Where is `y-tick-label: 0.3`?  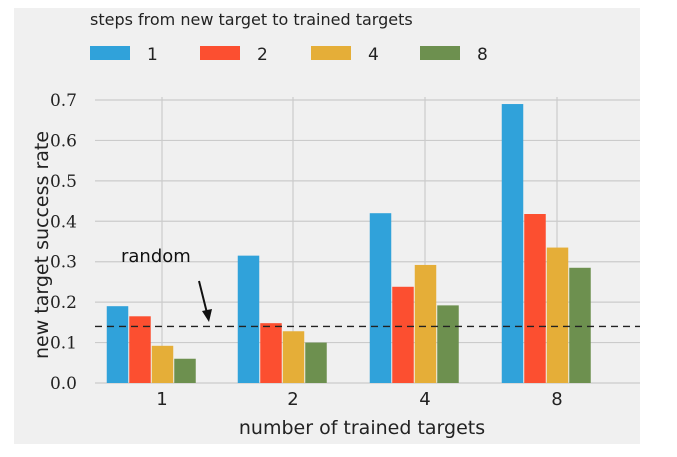 y-tick-label: 0.3 is located at coordinates (63, 263).